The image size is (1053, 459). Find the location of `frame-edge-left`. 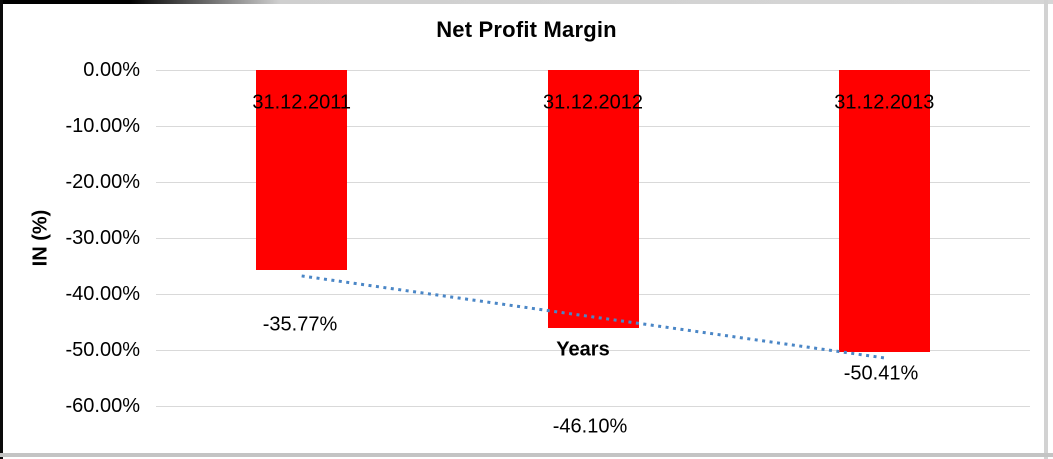

frame-edge-left is located at coordinates (1, 229).